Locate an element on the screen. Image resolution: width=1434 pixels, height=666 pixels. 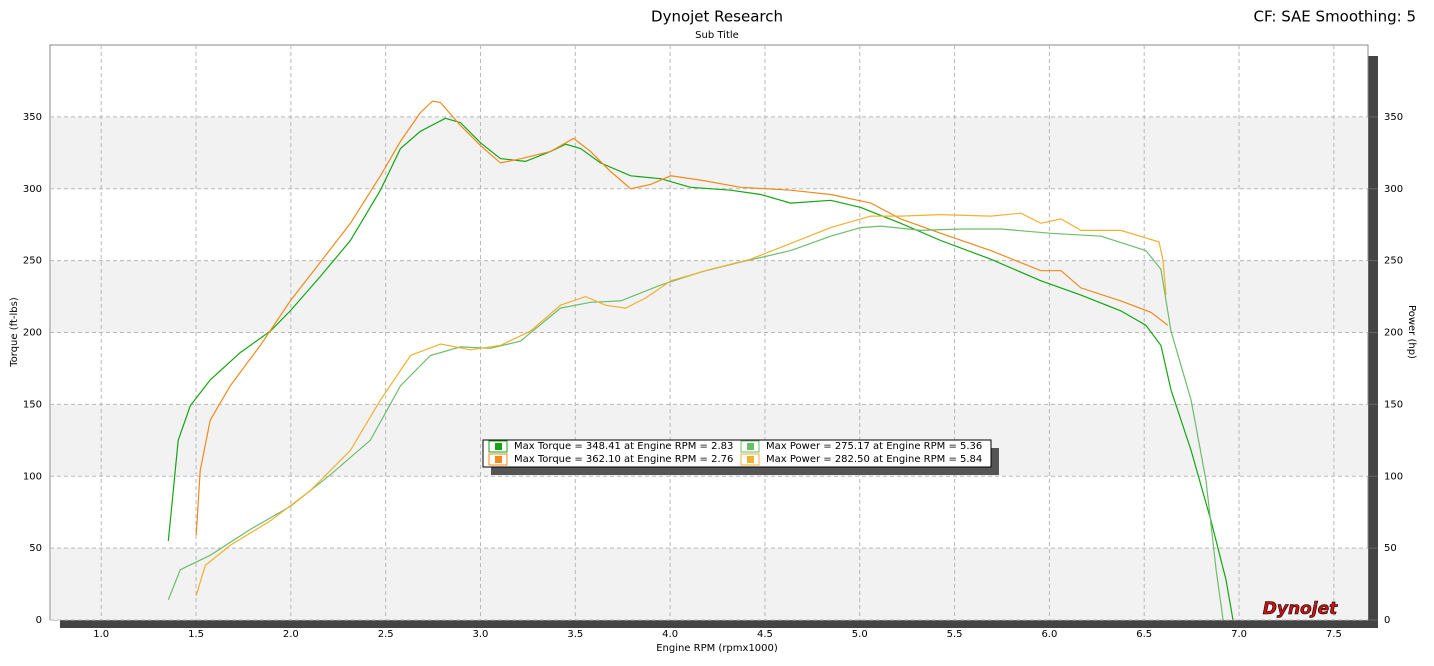
y2-axis-label: Power (hp) is located at coordinates (1411, 332).